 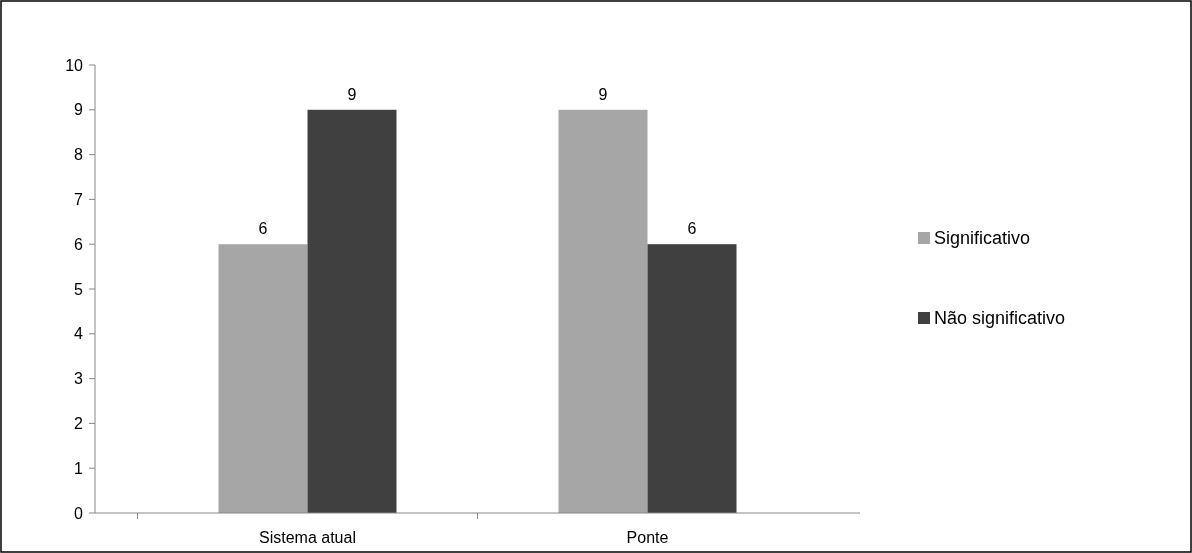 I want to click on y-tick-label: 2, so click(x=79, y=423).